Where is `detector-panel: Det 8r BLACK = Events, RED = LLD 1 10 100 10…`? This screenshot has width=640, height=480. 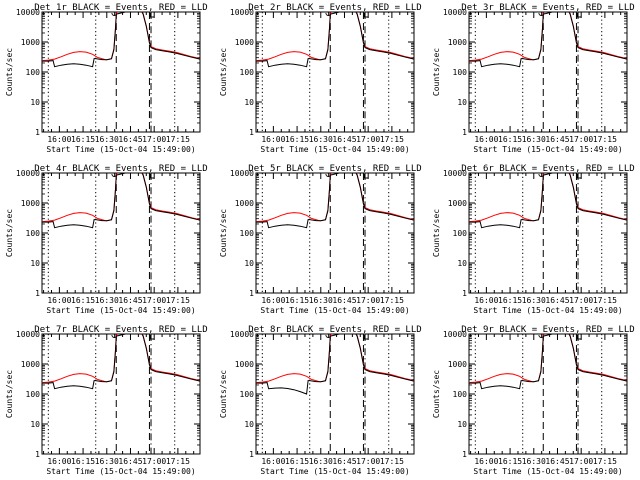 detector-panel: Det 8r BLACK = Events, RED = LLD 1 10 100 10… is located at coordinates (320, 400).